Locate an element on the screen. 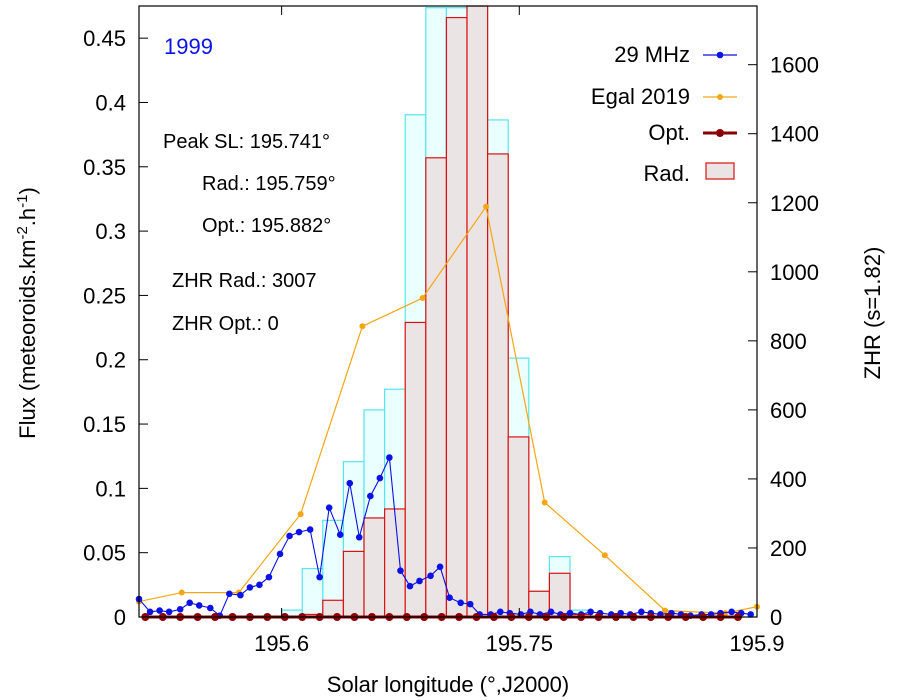 Image resolution: width=900 pixels, height=700 pixels. annotation-rad-peak: Rad.: 195.759° is located at coordinates (269, 184).